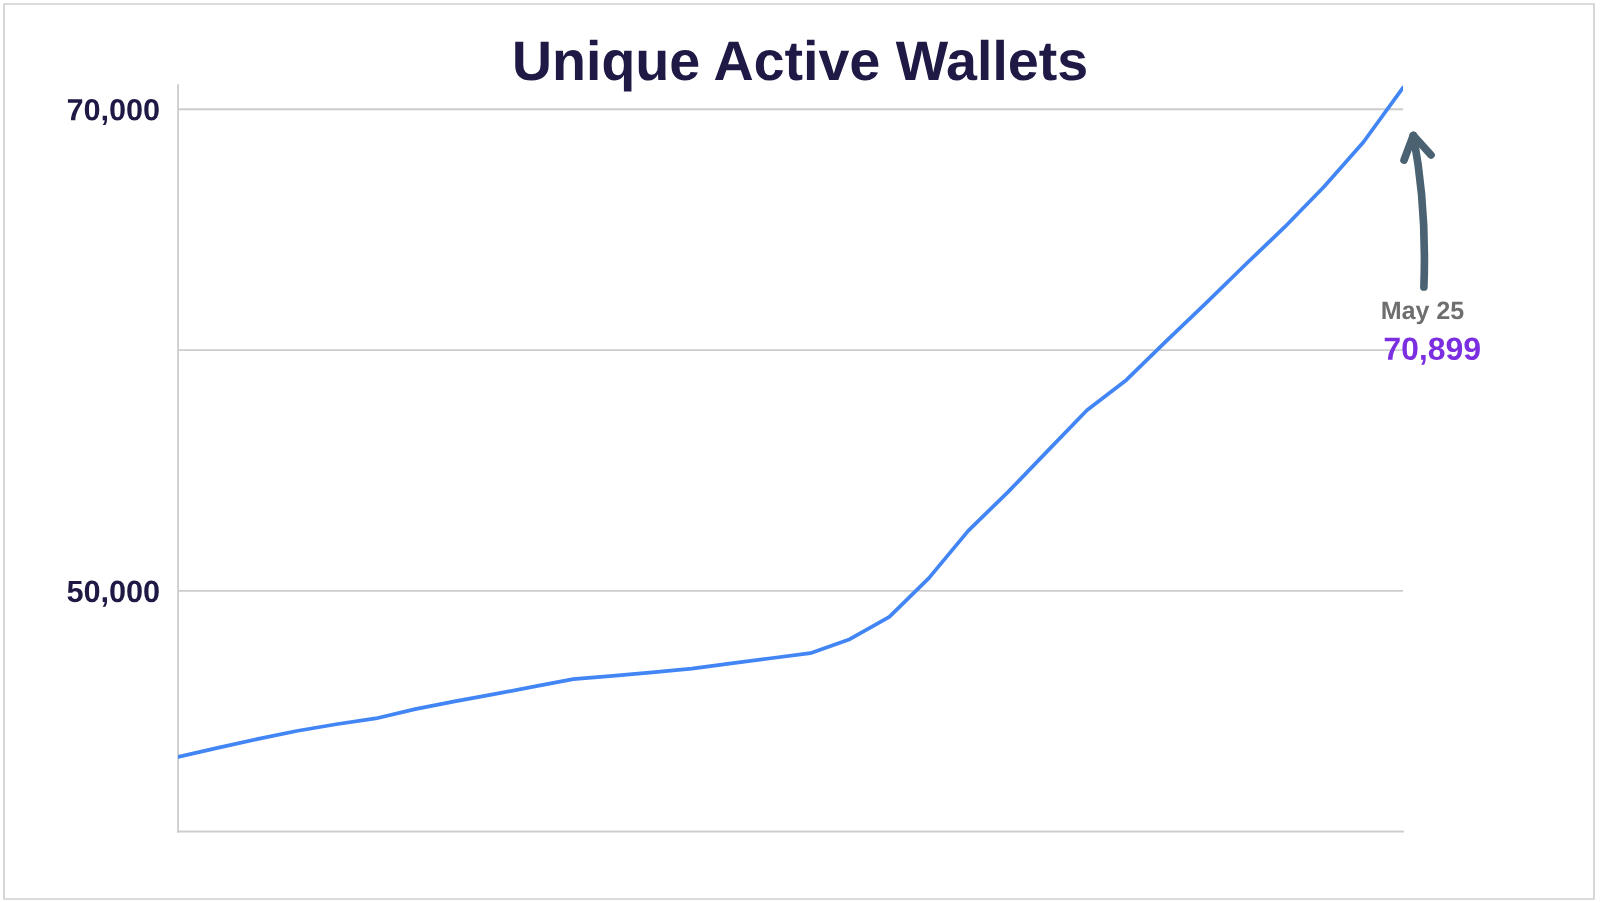 The image size is (1600, 902). What do you see at coordinates (113, 593) in the screenshot?
I see `y-tick-label: 50,000` at bounding box center [113, 593].